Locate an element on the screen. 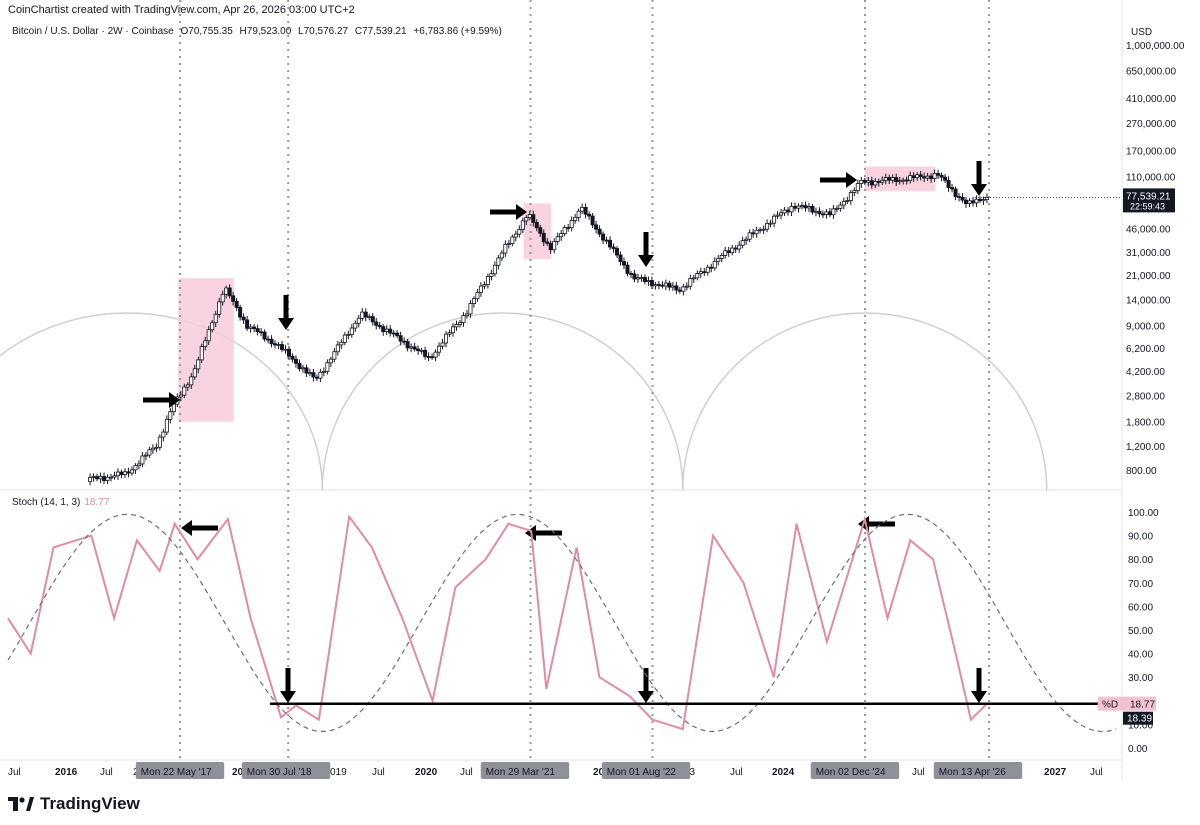 Image resolution: width=1200 pixels, height=825 pixels. stoch-tick-label: 100.00 is located at coordinates (1143, 513).